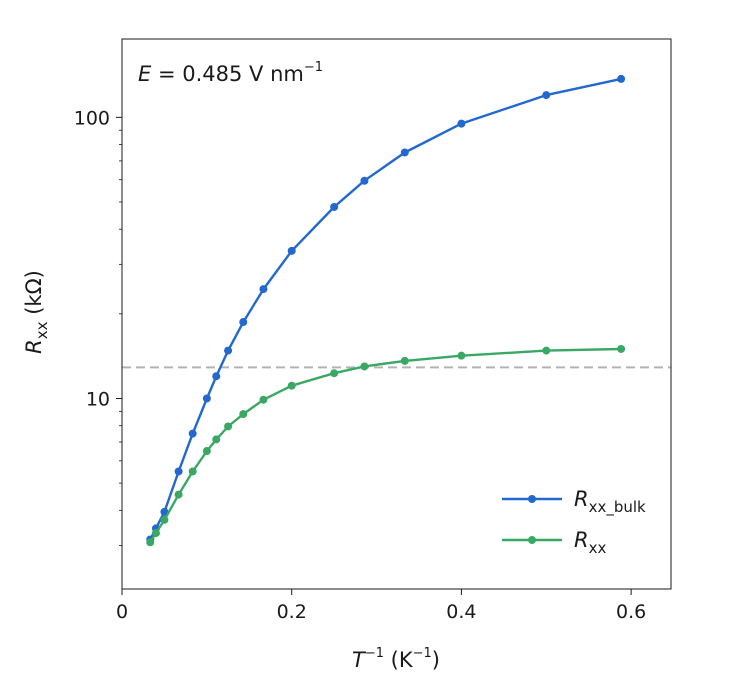 The height and width of the screenshot is (677, 755). Describe the element at coordinates (617, 507) in the screenshot. I see `legend-label-subscript: xx_bulk` at that location.